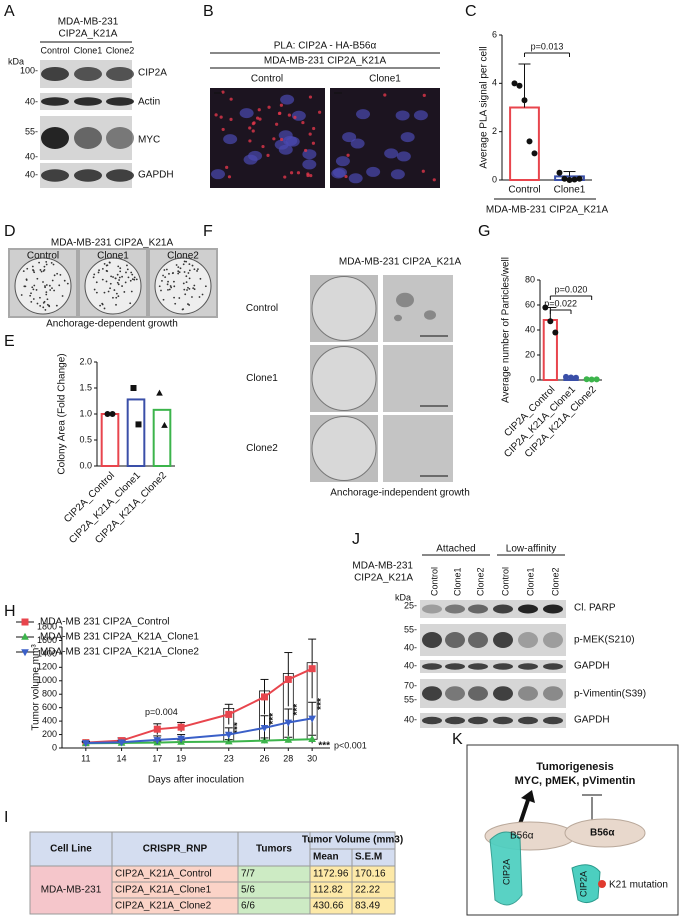  I want to click on series-line, so click(199, 741).